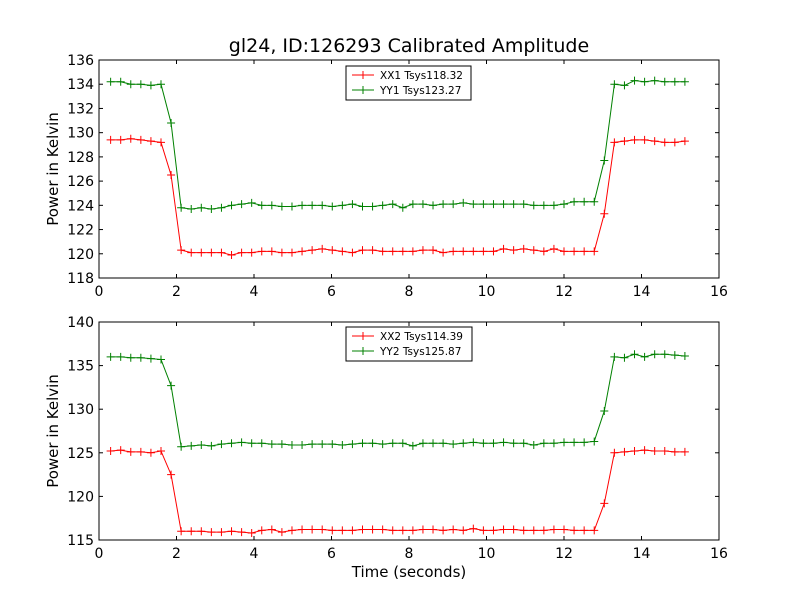 The width and height of the screenshot is (800, 600). I want to click on chart-title: gl24, ID:126293 Calibrated Amplitude, so click(409, 46).